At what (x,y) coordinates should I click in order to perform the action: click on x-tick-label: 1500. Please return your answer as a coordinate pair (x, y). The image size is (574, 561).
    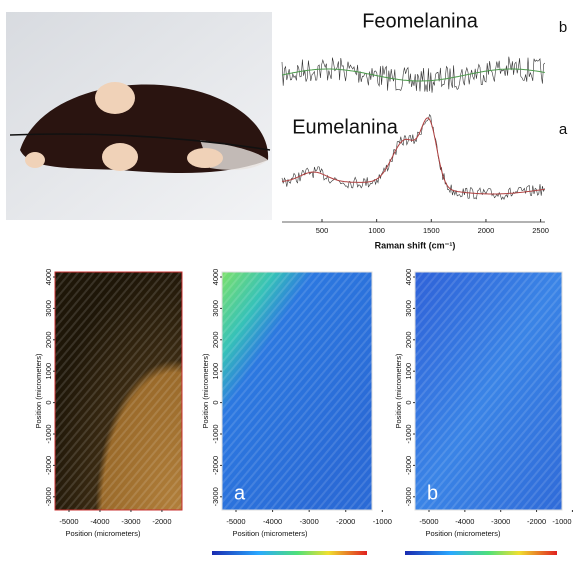
    Looking at the image, I should click on (431, 230).